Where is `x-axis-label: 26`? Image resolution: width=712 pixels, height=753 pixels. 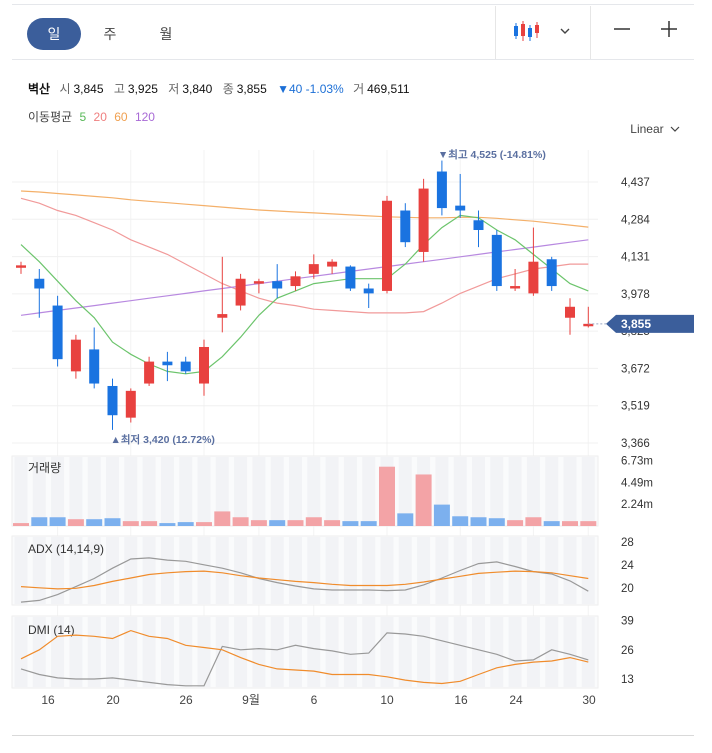 x-axis-label: 26 is located at coordinates (186, 700).